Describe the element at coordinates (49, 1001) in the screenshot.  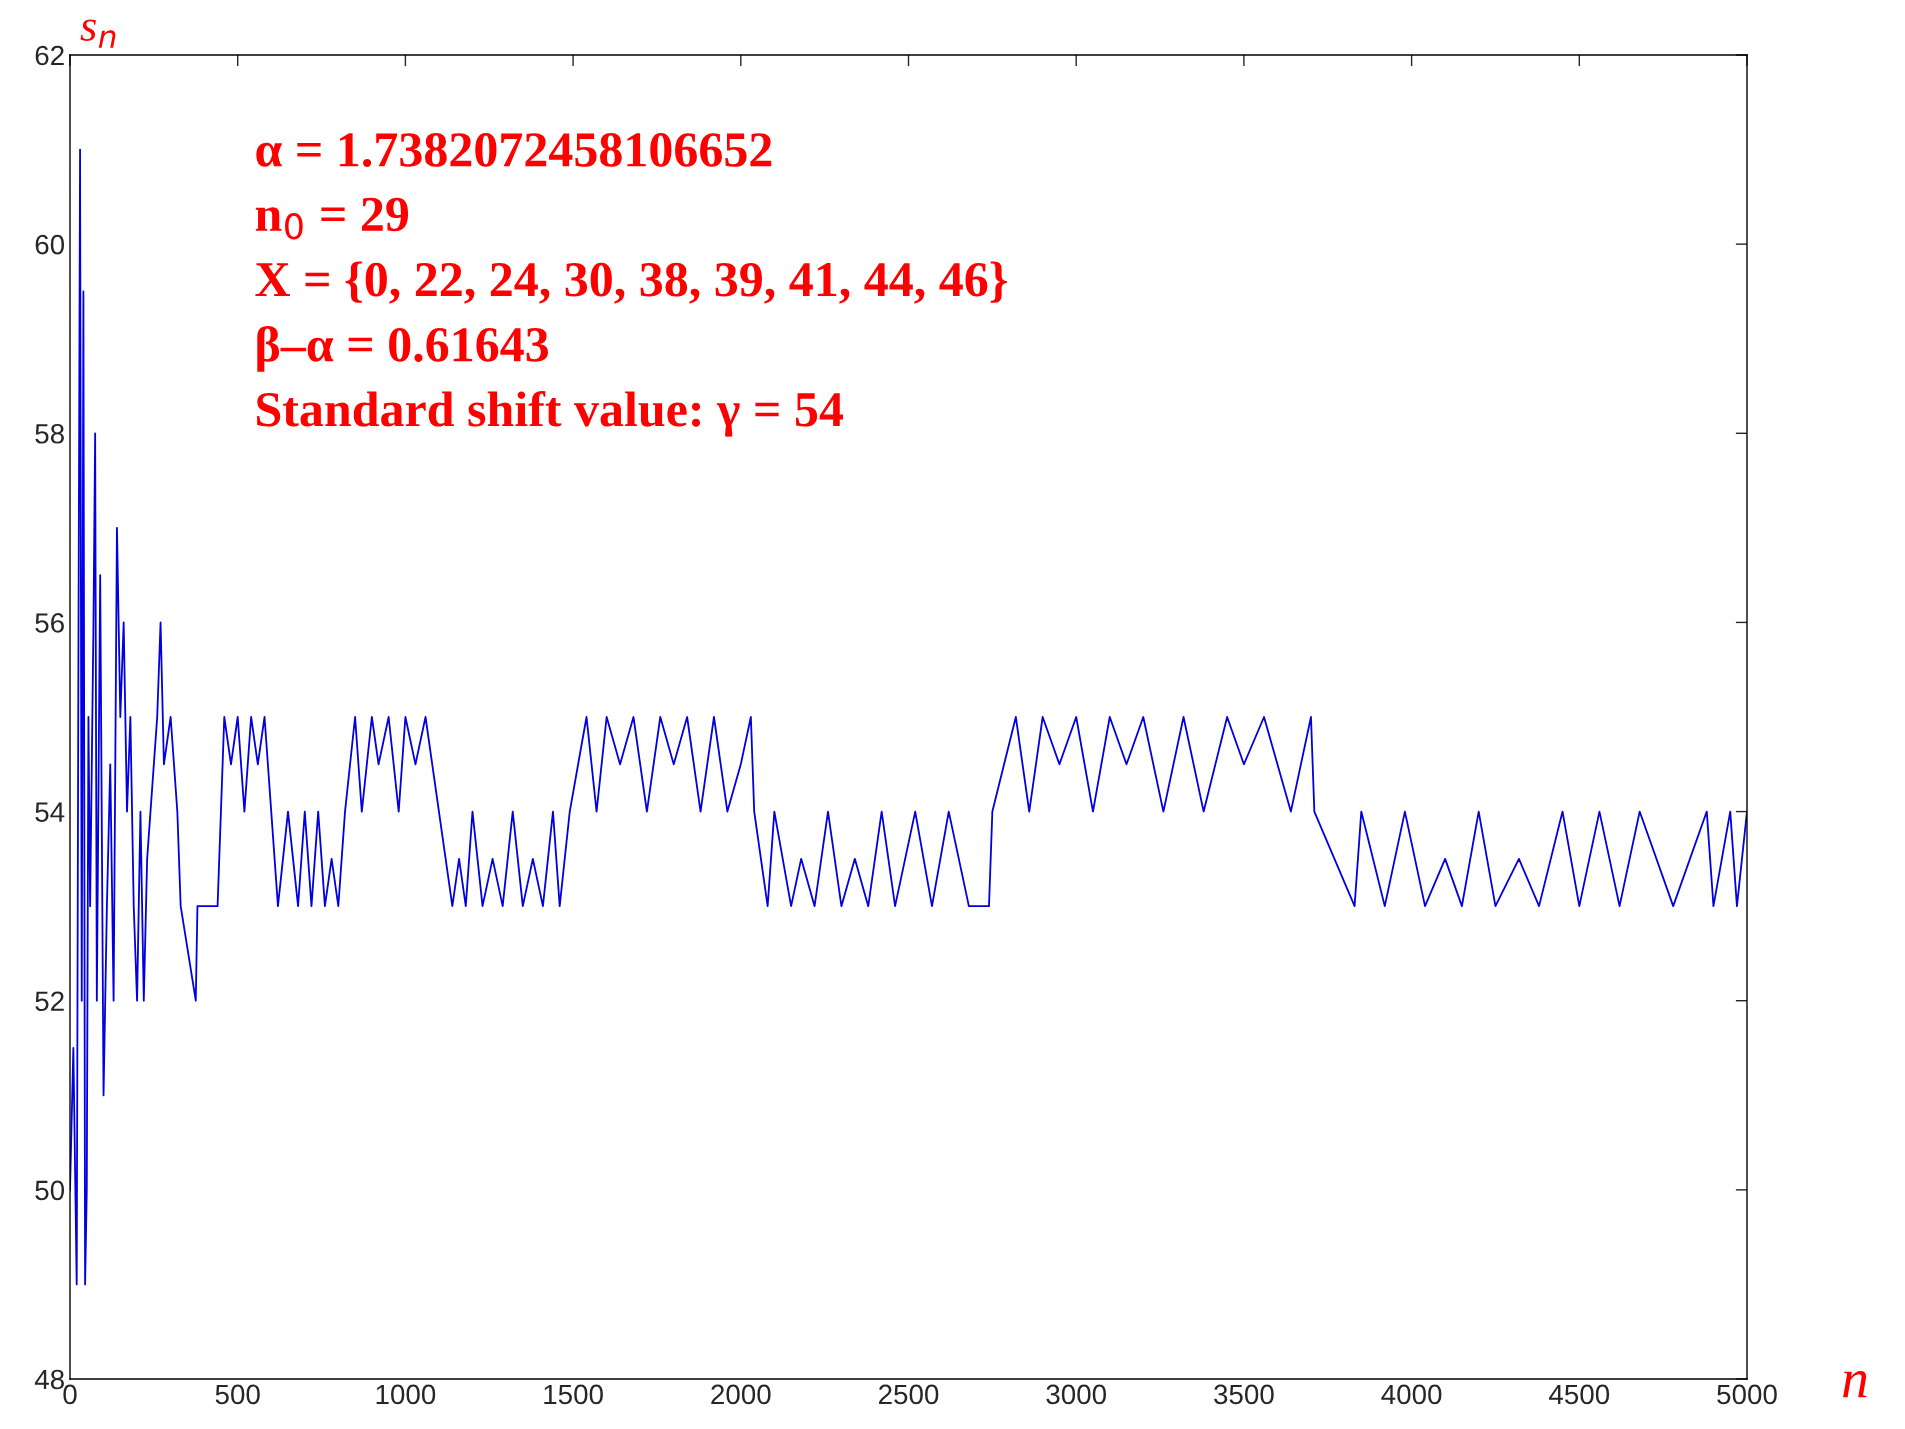
I see `y-tick-label: 52` at that location.